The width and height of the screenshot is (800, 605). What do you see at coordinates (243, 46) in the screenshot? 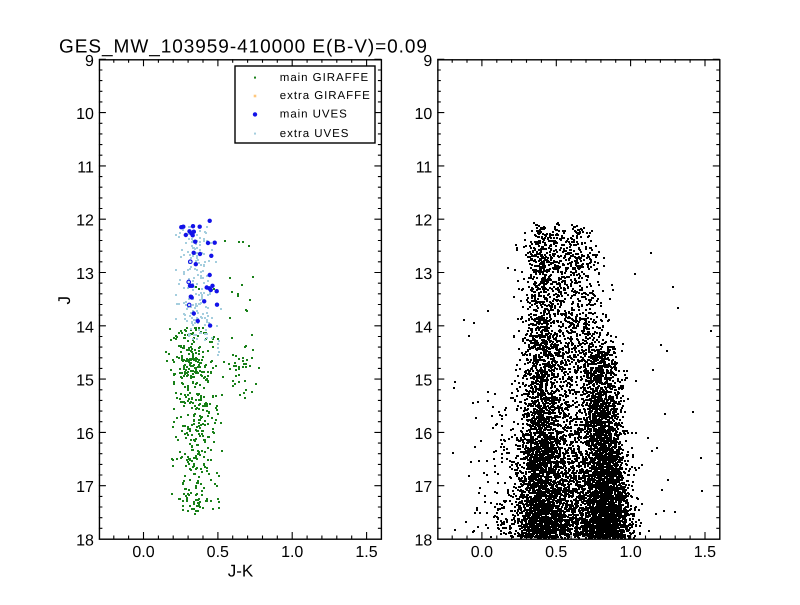
I see `svg-text:GES_MW_103959-410000 E(B-V)=0.: GES_MW_103959-410000 E(B-V)=0.09` at bounding box center [243, 46].